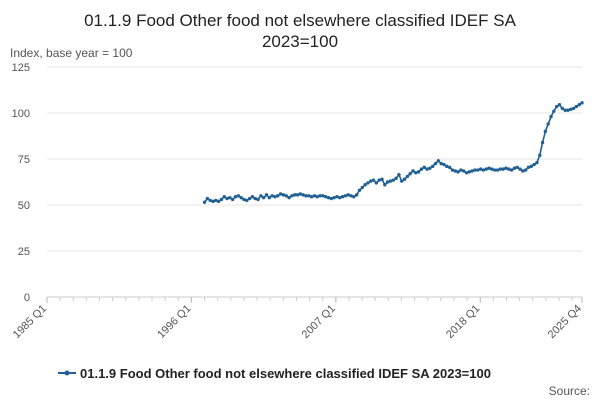 This screenshot has height=400, width=600. I want to click on y-tick-labels: 0 25 50 75 100 125, so click(21, 183).